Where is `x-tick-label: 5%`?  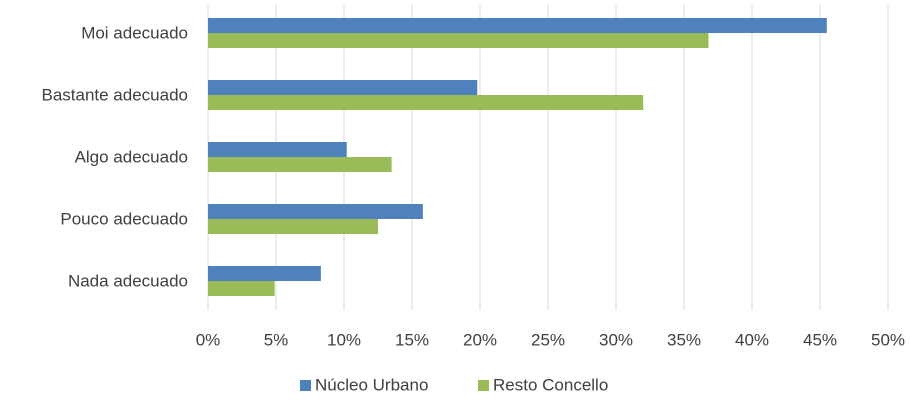 x-tick-label: 5% is located at coordinates (276, 339).